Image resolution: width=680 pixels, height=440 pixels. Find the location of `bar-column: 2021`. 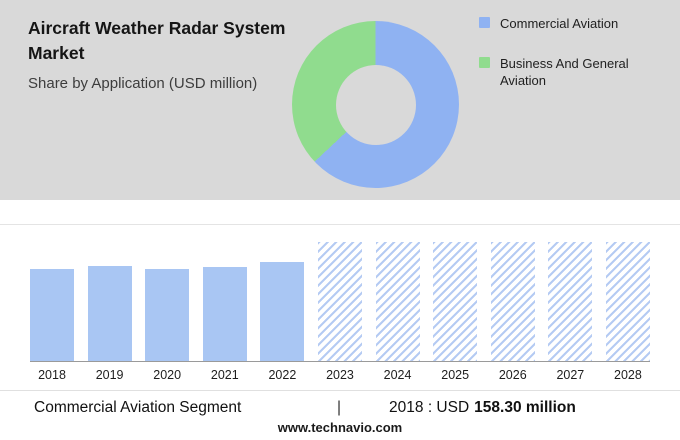

bar-column: 2021 is located at coordinates (224, 312).